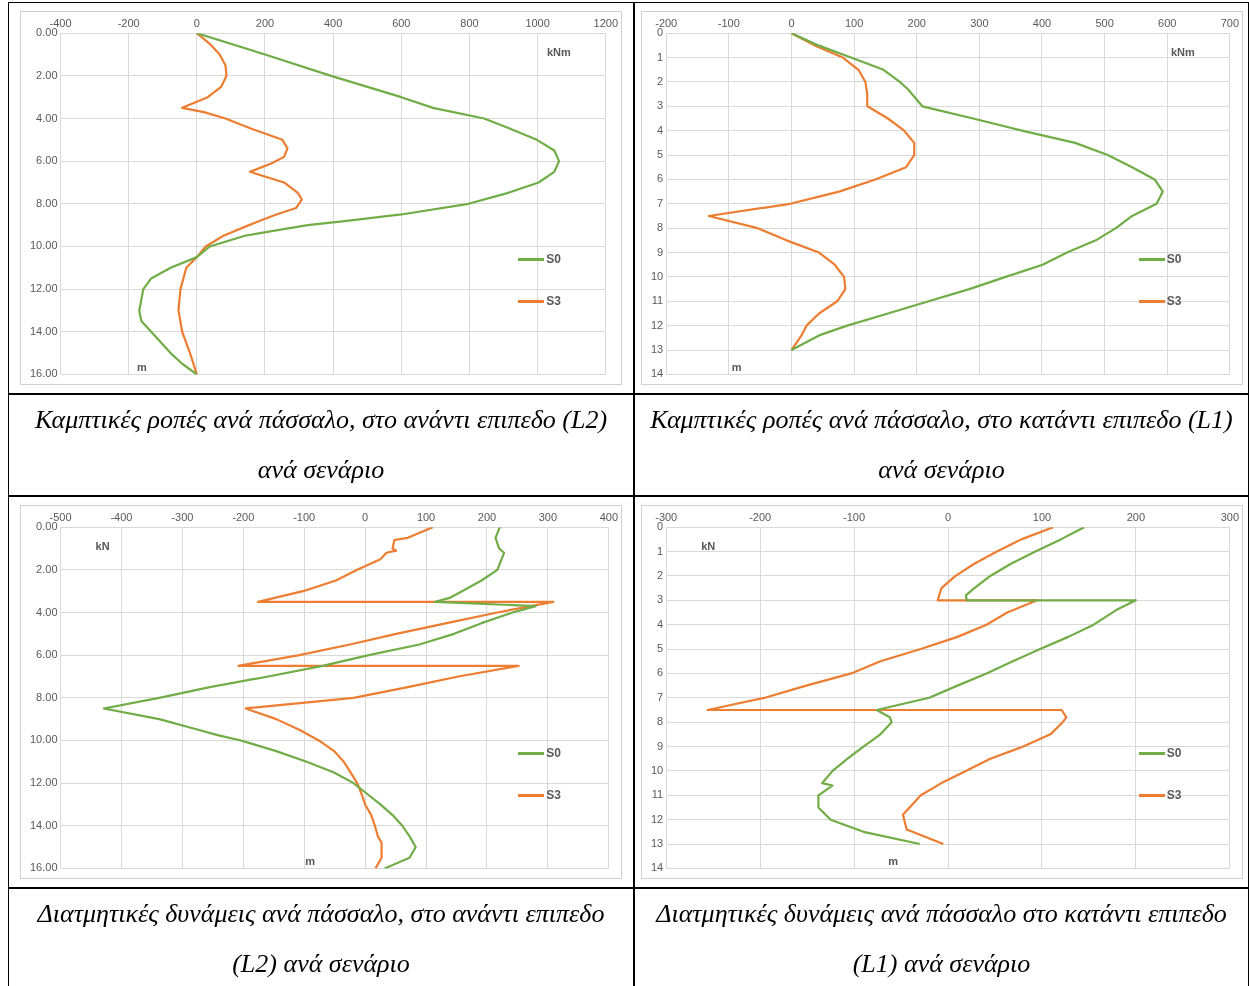  I want to click on y-tick-label: 1, so click(659, 56).